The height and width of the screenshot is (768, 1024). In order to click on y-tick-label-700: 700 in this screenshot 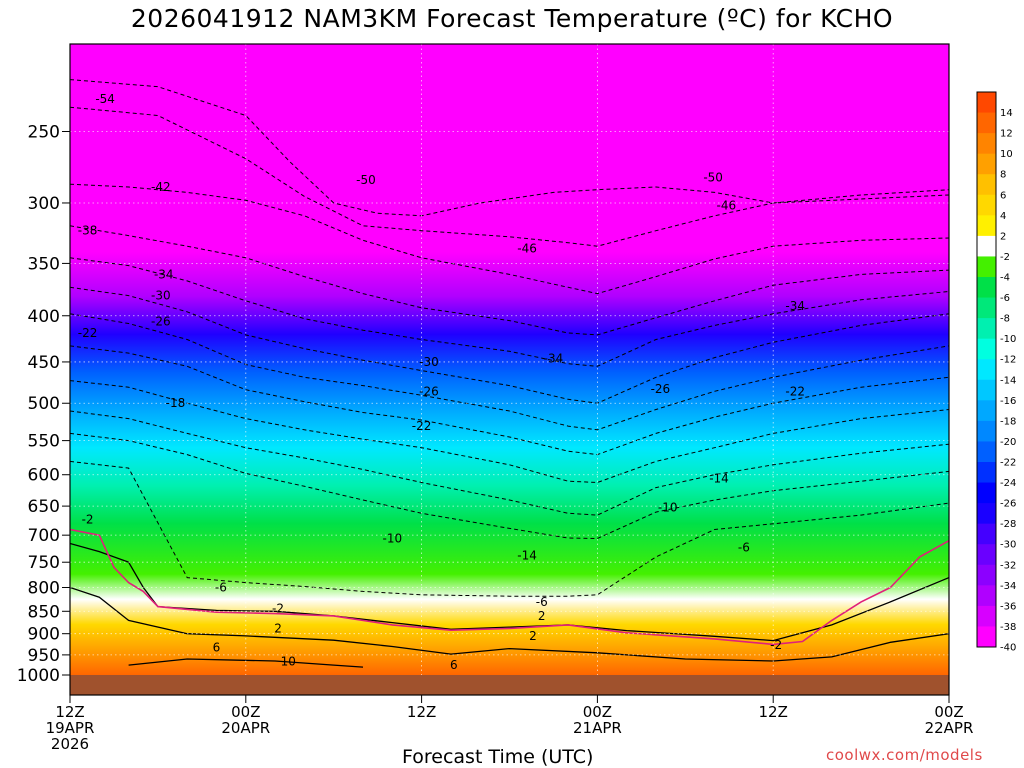, I will do `click(44, 536)`.